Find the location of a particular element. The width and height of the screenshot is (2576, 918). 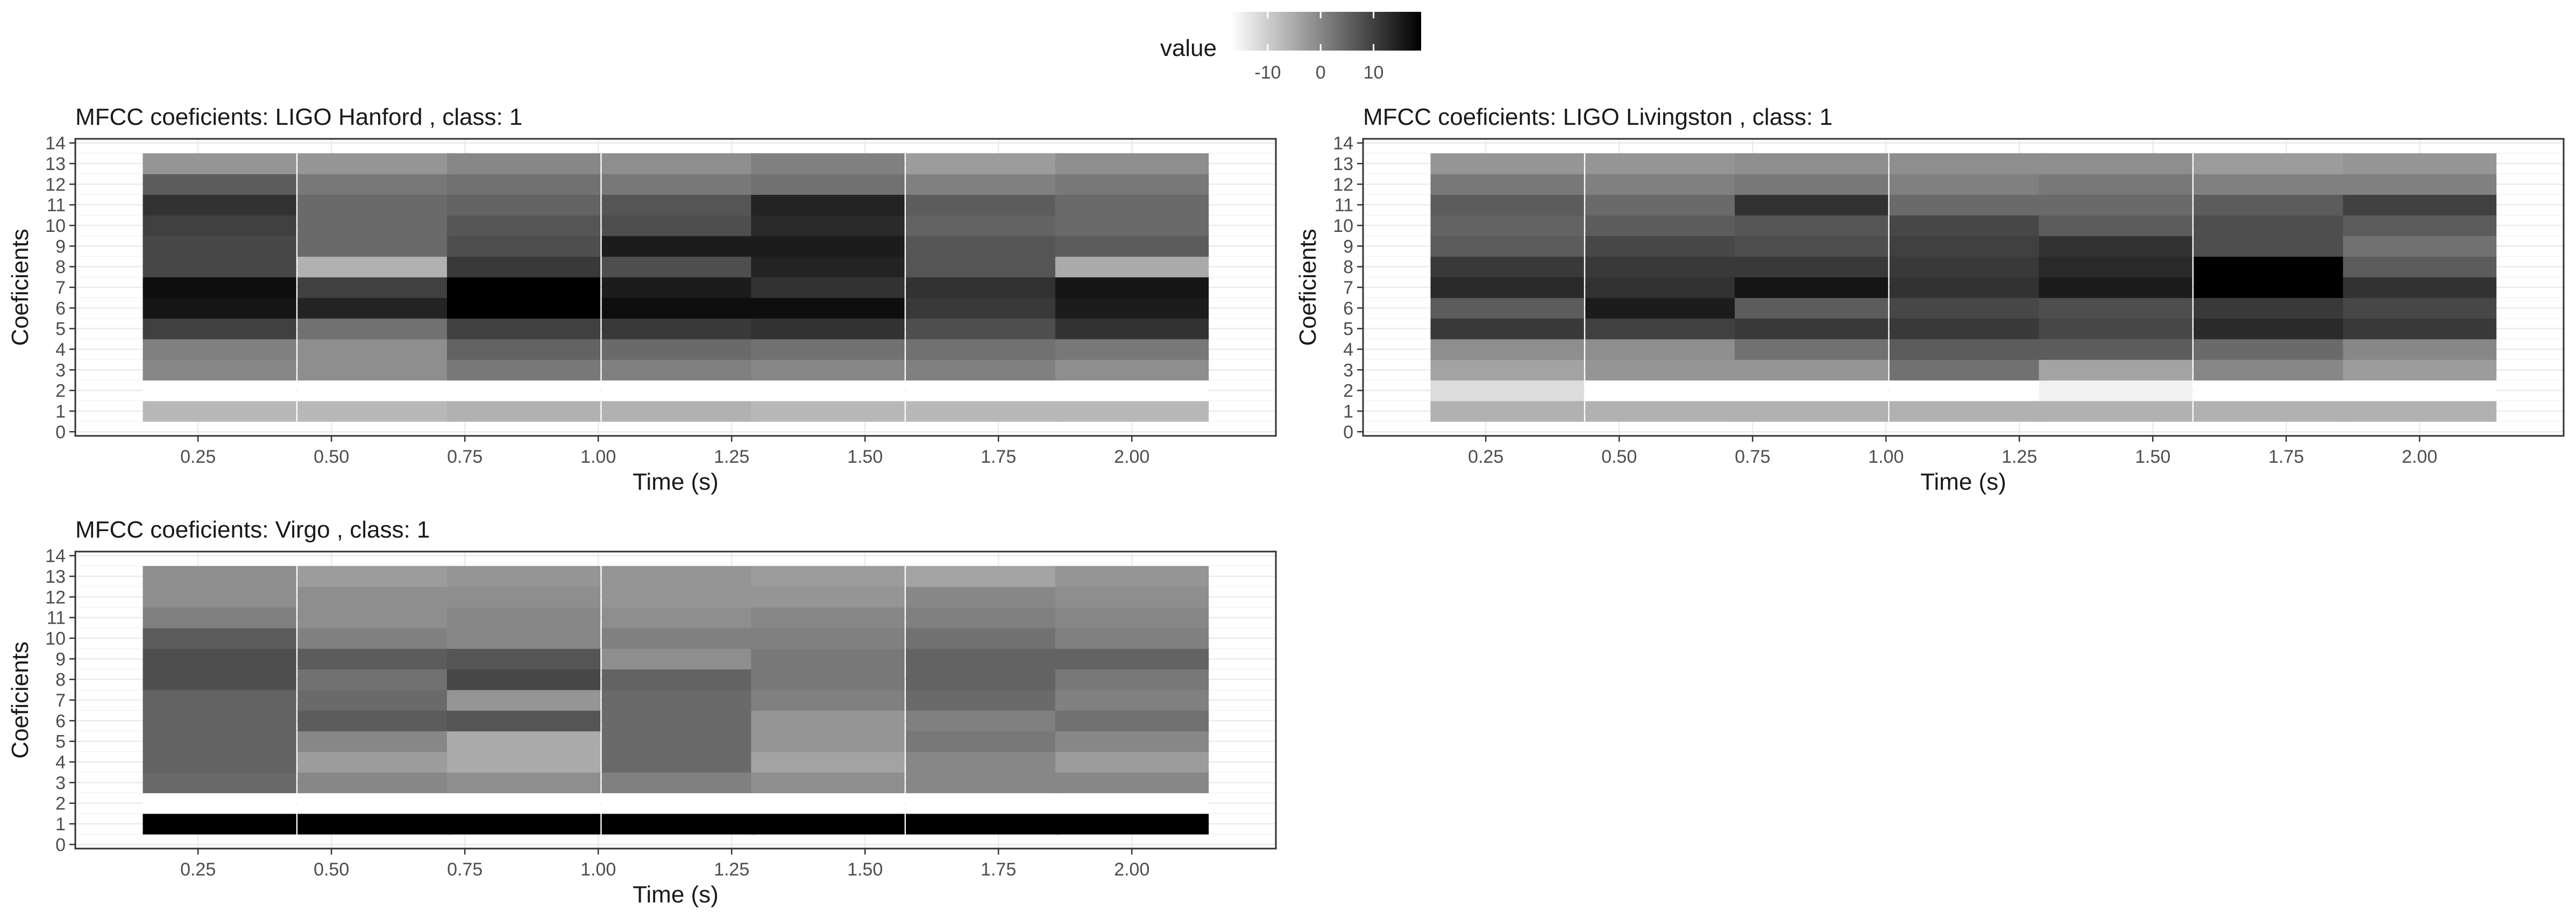

y-tick-label: 9 is located at coordinates (60, 246).